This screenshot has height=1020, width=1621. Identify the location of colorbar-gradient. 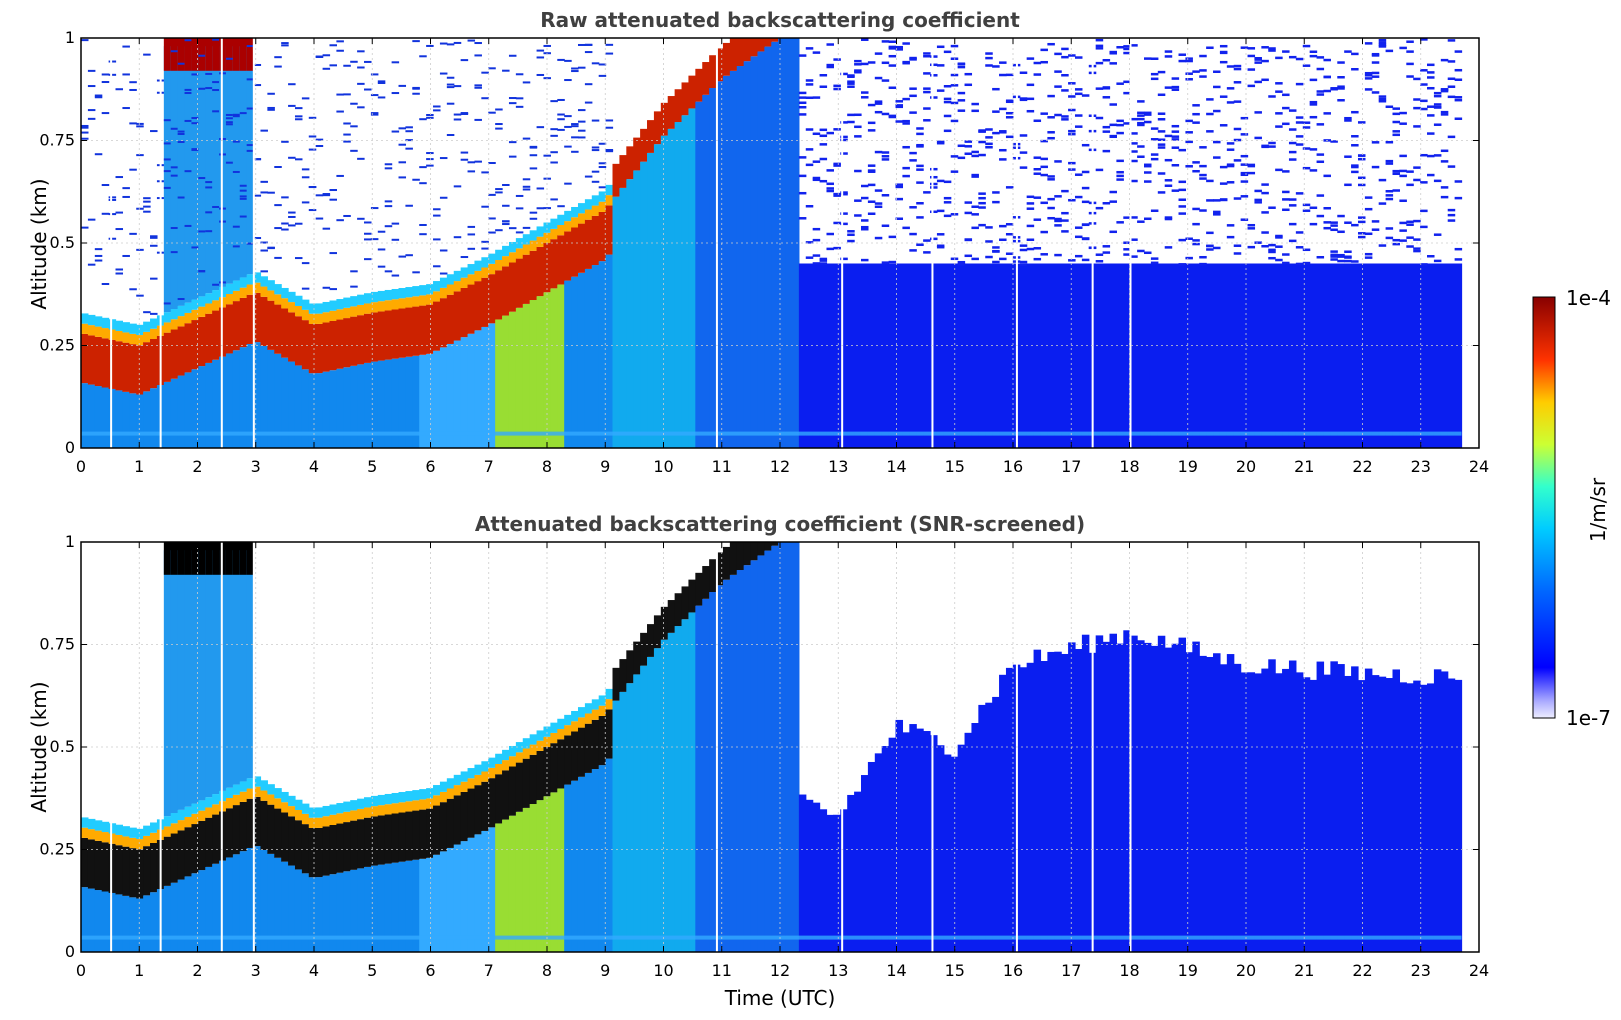
(1544, 507).